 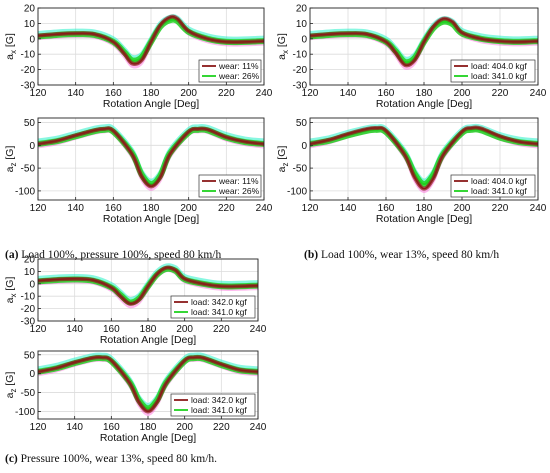 I want to click on y-tick-label: 20, so click(x=302, y=9).